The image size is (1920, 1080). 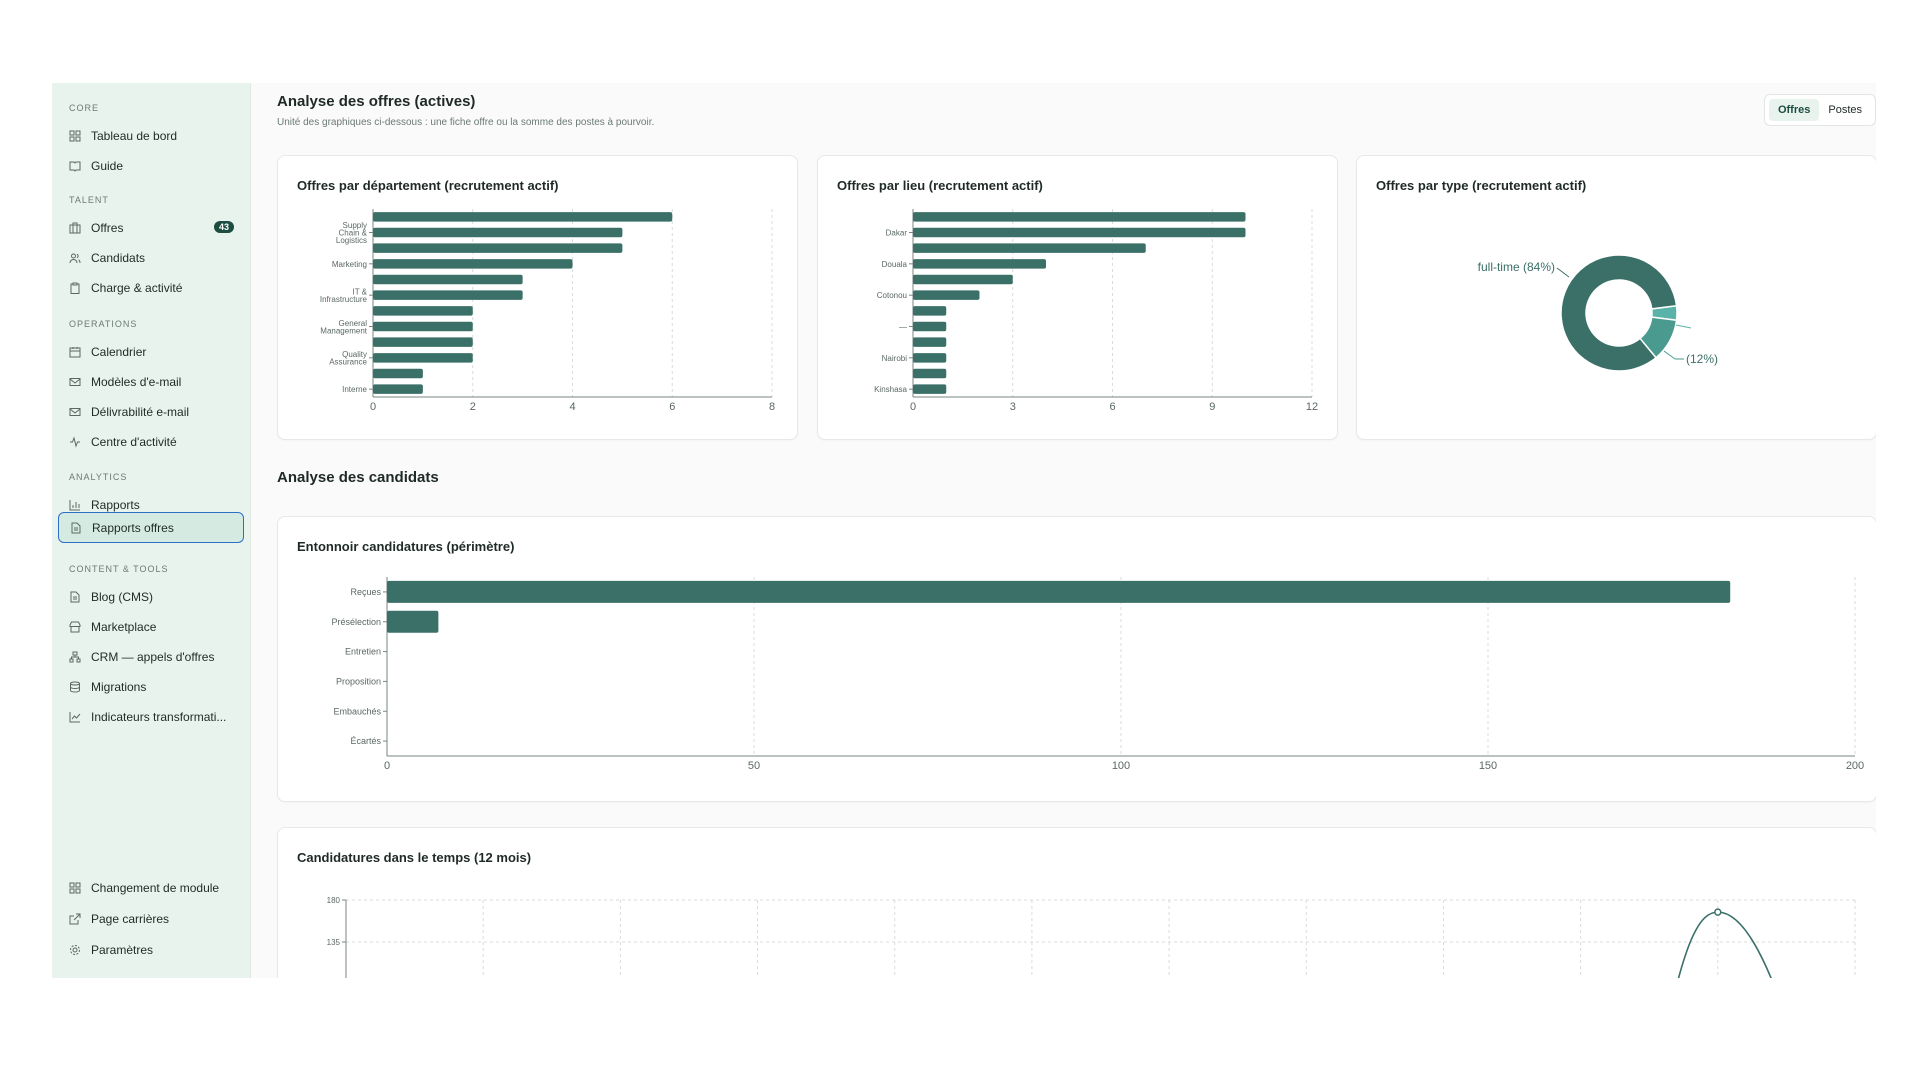 What do you see at coordinates (84, 108) in the screenshot?
I see `sidebar-section-label-core: CORE` at bounding box center [84, 108].